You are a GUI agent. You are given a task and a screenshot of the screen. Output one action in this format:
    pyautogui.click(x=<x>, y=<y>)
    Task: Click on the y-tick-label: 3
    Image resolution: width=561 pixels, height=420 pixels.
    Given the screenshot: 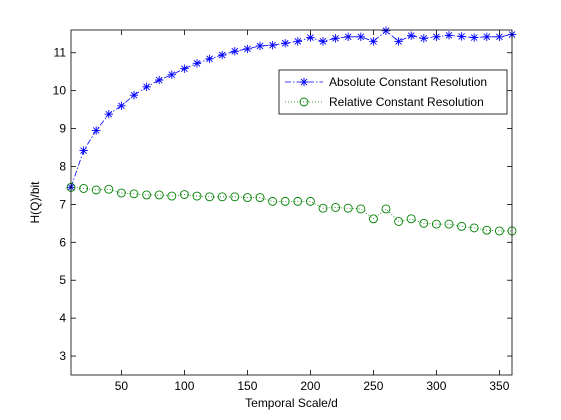 What is the action you would take?
    pyautogui.click(x=62, y=356)
    